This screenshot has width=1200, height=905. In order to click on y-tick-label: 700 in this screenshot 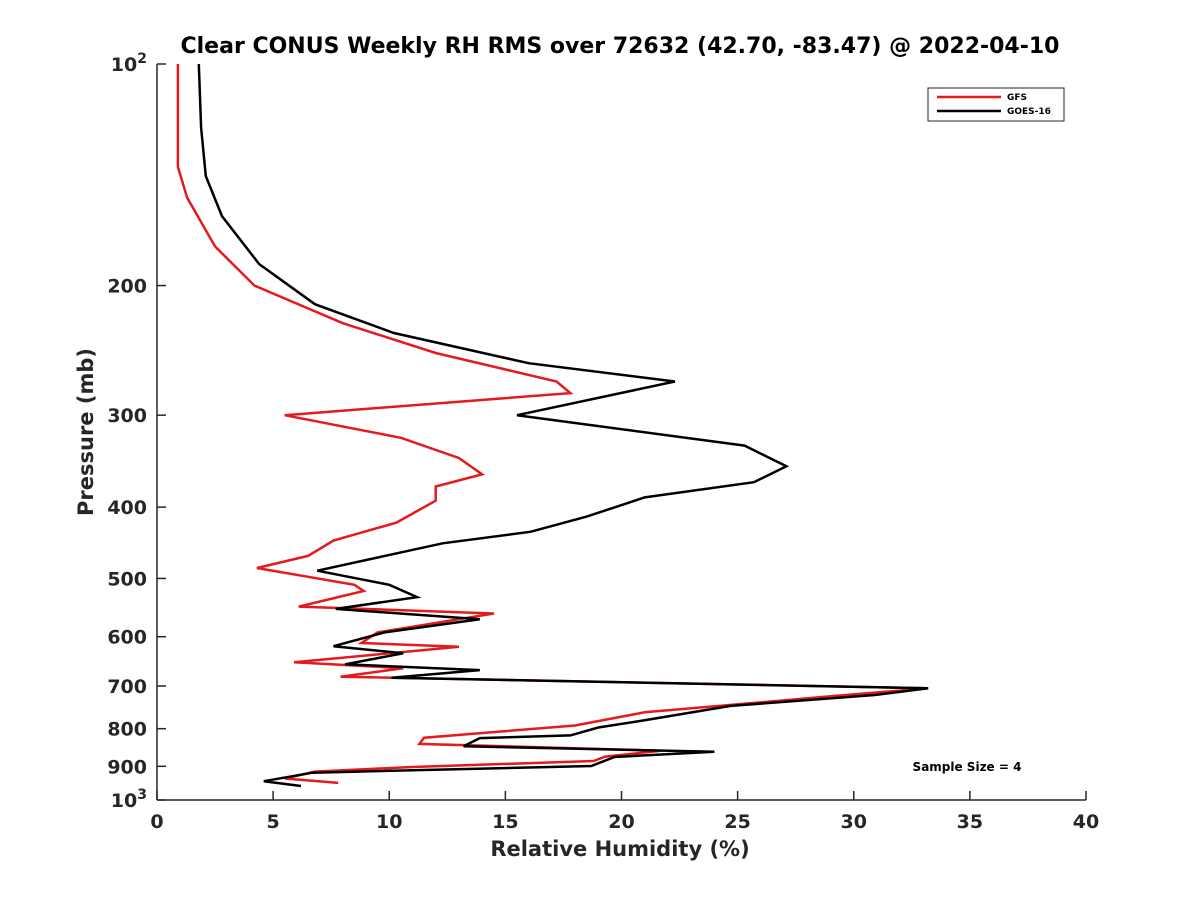, I will do `click(127, 687)`.